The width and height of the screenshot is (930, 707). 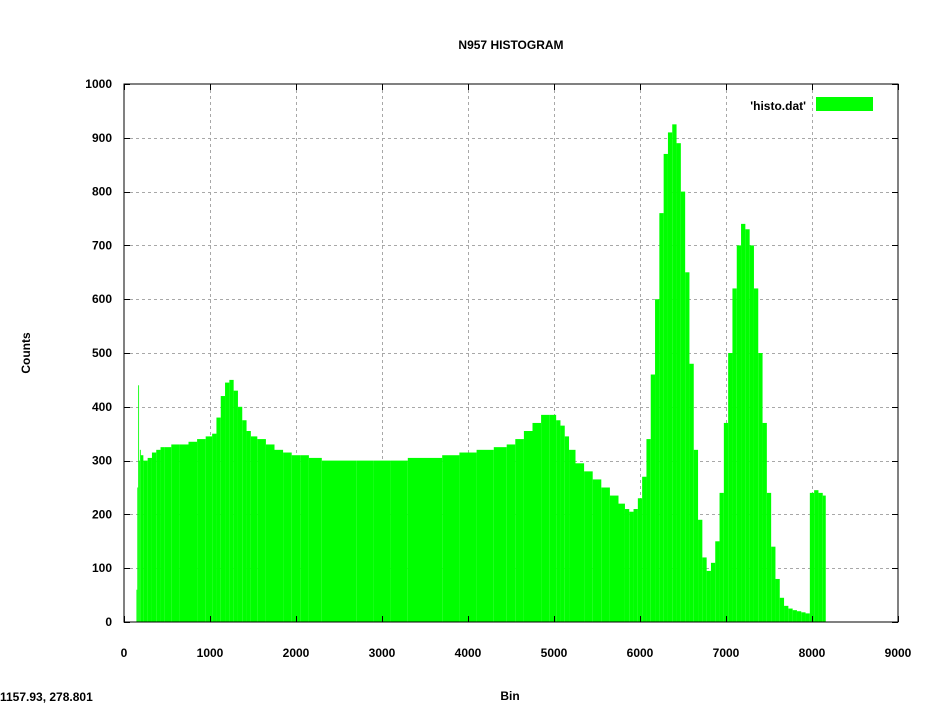 What do you see at coordinates (640, 653) in the screenshot?
I see `x-tick-label: 6000` at bounding box center [640, 653].